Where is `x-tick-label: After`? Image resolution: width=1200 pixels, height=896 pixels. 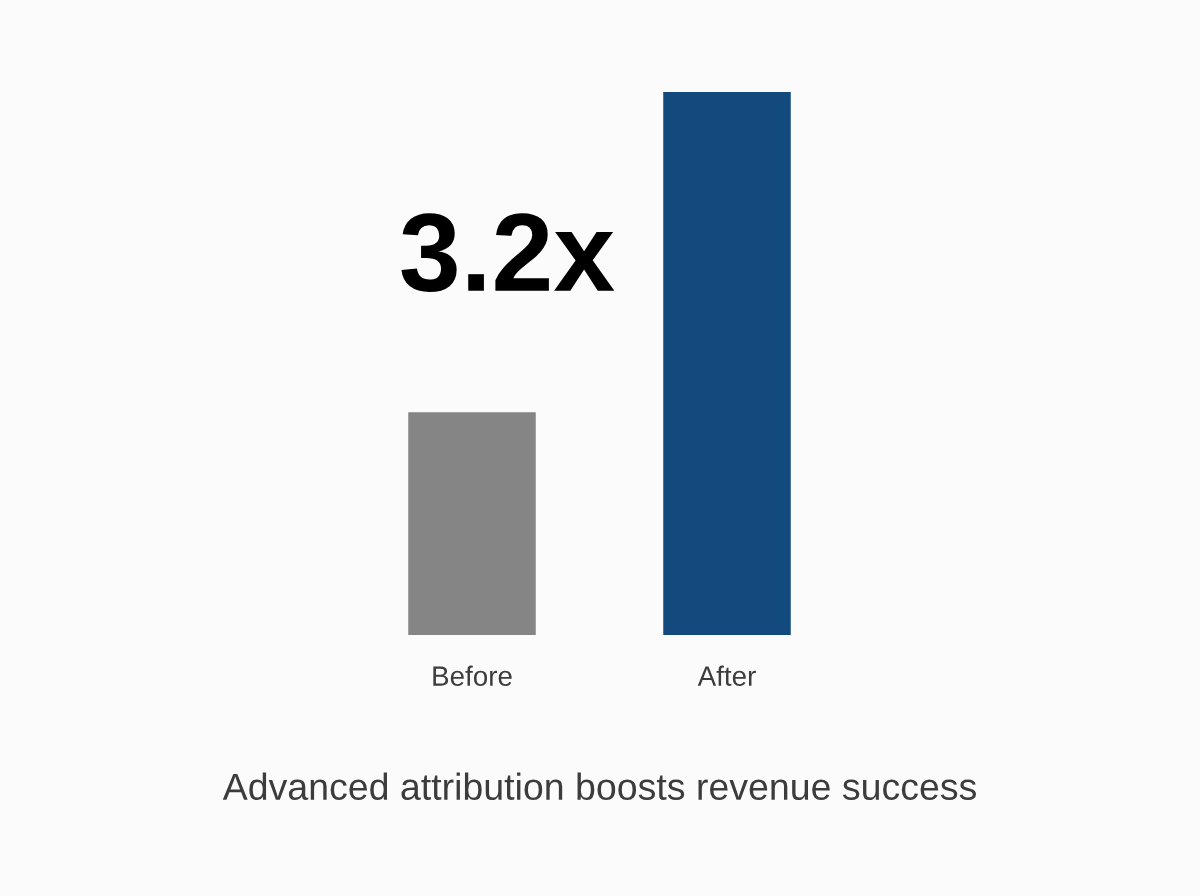 x-tick-label: After is located at coordinates (726, 675).